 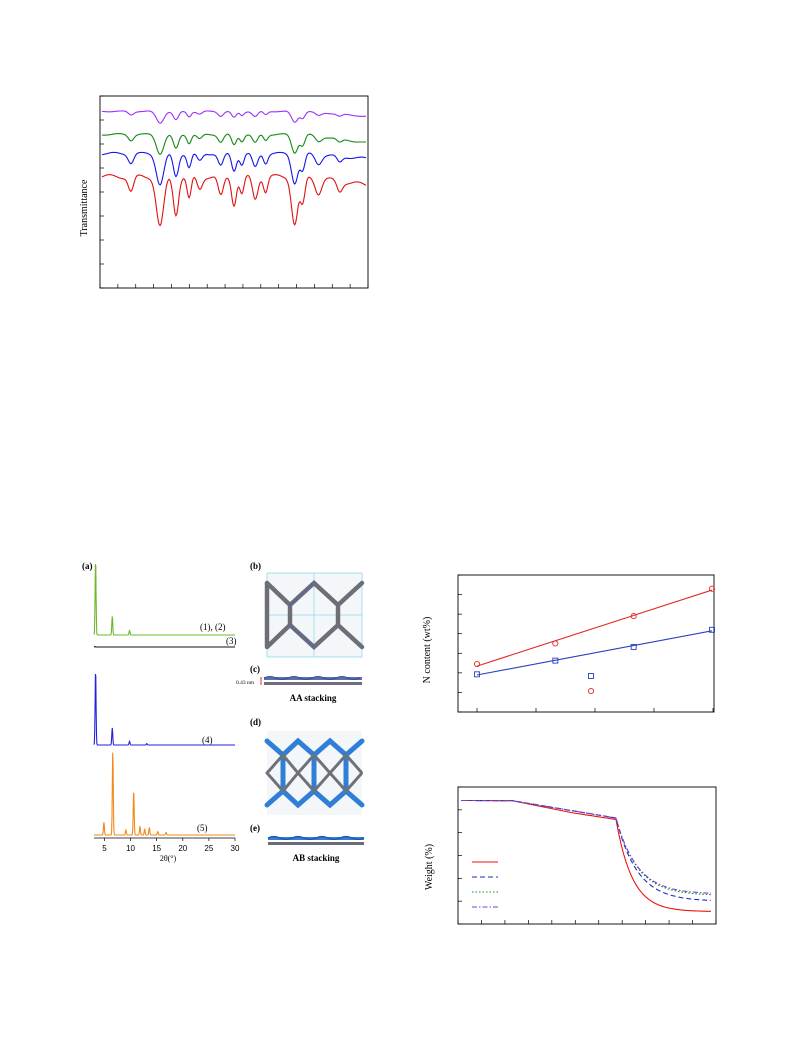 I want to click on ab-stacking-label: AB stacking, so click(x=316, y=858).